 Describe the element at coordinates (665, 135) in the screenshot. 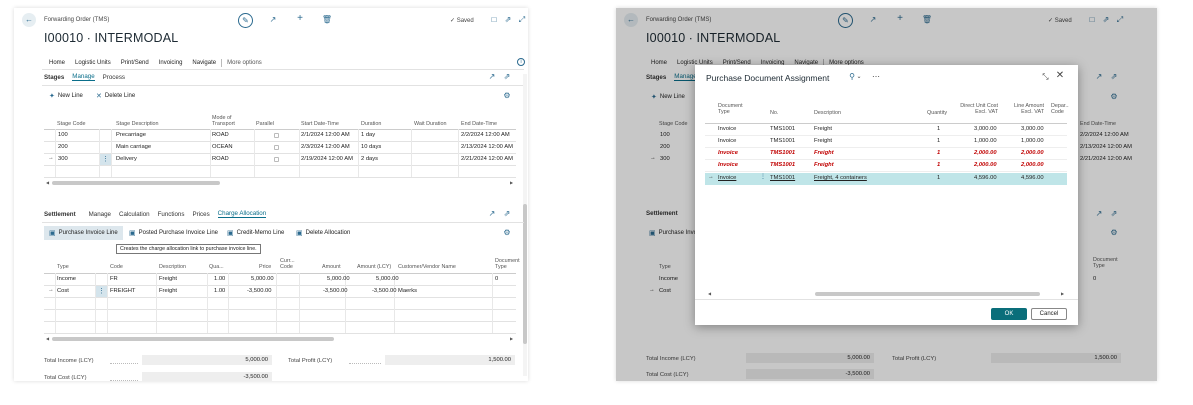

I see `cell-stage-code: 100` at that location.